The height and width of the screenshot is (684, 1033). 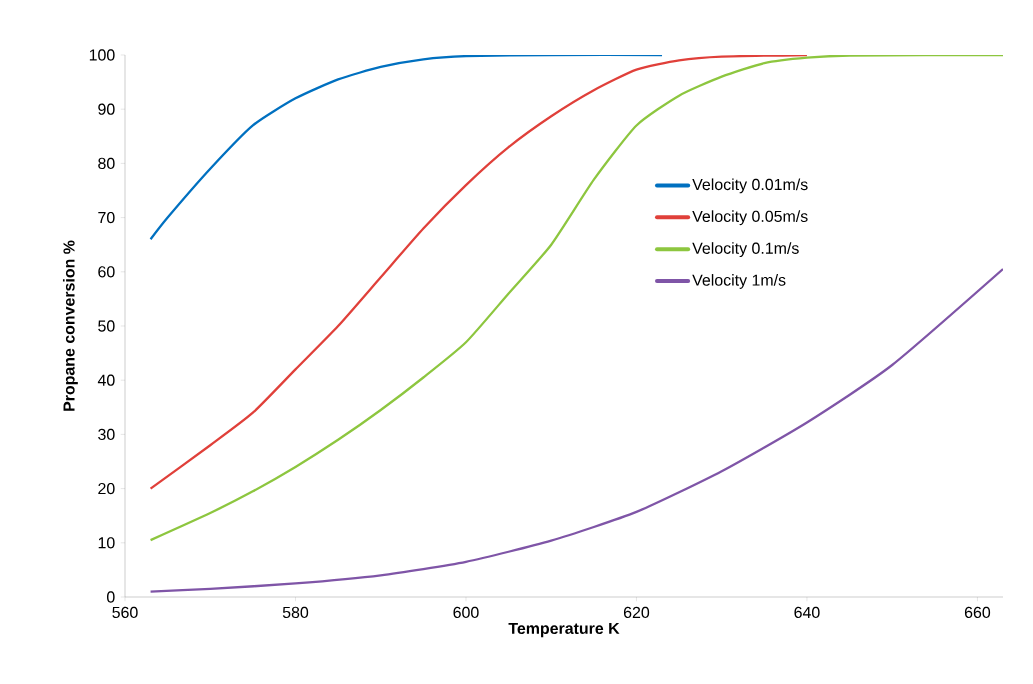 I want to click on line-series, so click(x=406, y=147).